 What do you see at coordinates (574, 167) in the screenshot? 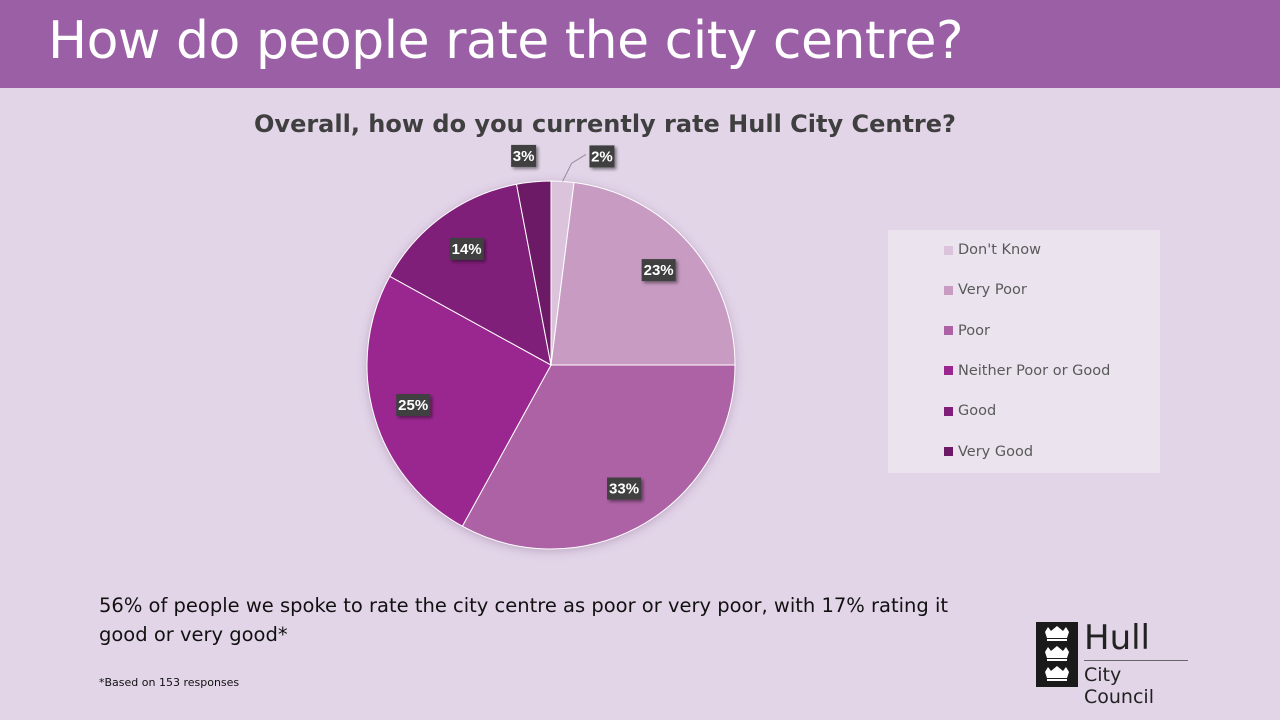
I see `leader-line-don-t-know` at bounding box center [574, 167].